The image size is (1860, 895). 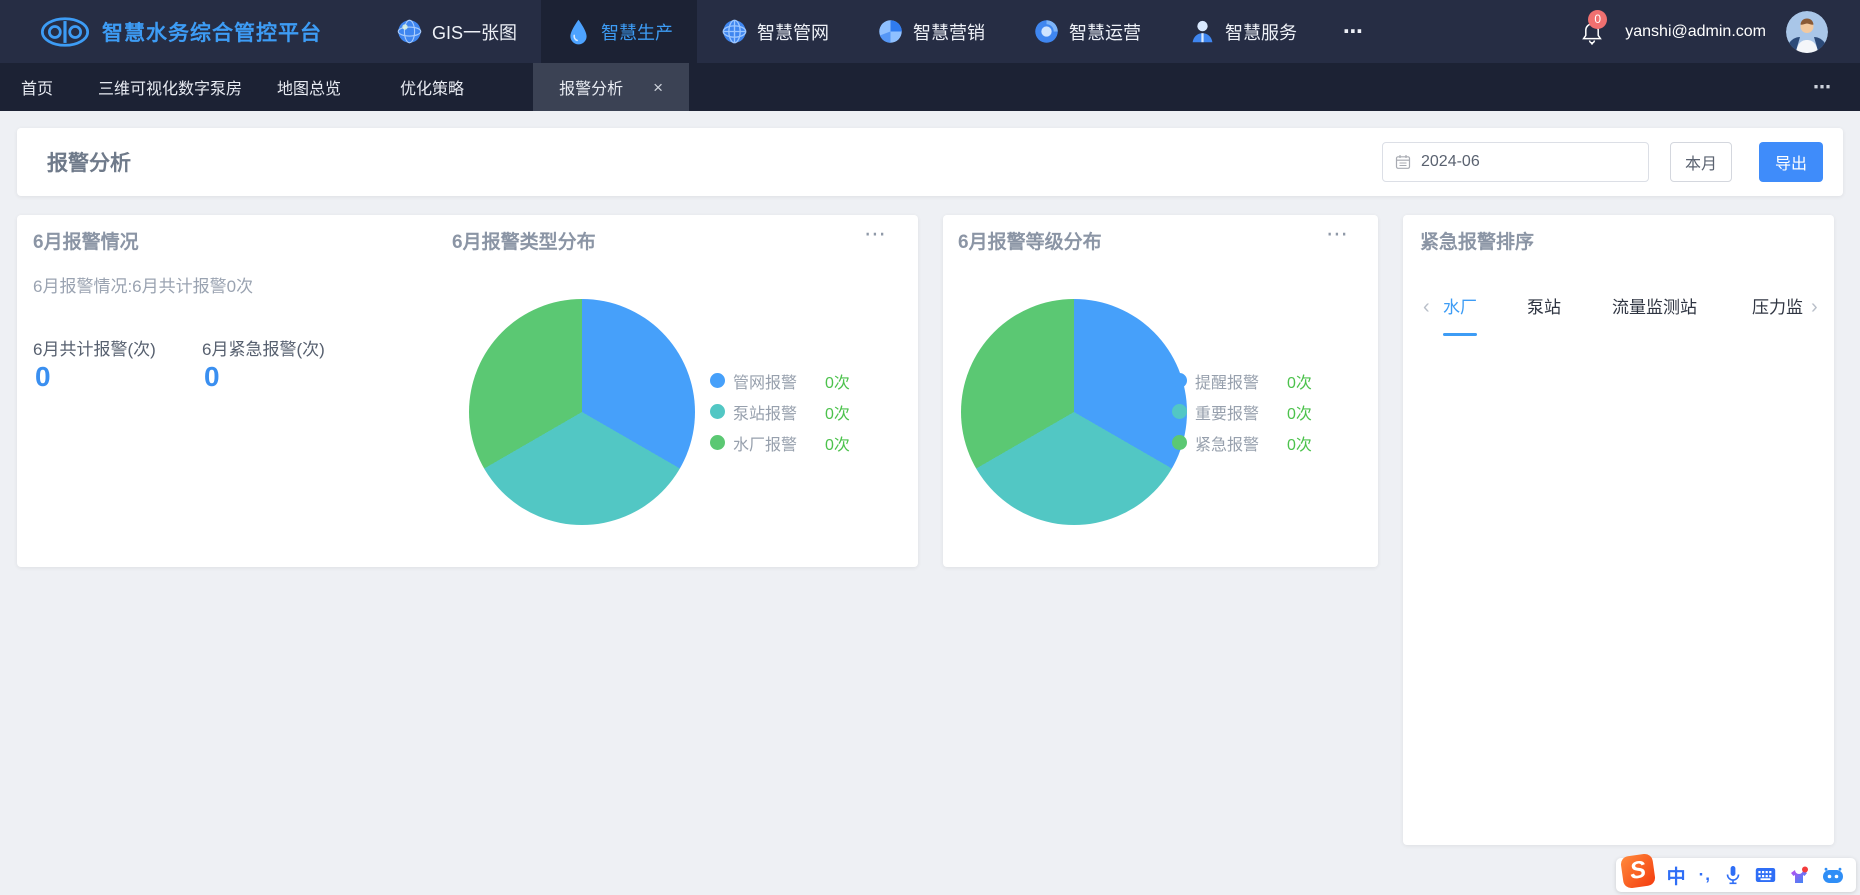 What do you see at coordinates (86, 242) in the screenshot?
I see `overview-title: 6月报警情况` at bounding box center [86, 242].